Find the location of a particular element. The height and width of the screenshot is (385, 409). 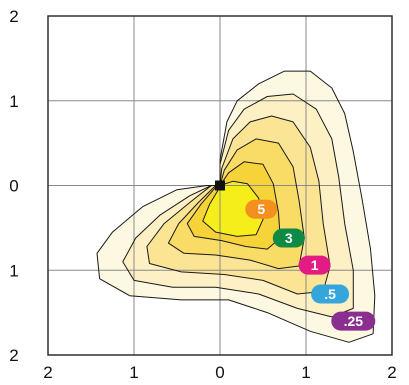

contour-label-p5: .5 is located at coordinates (330, 294).